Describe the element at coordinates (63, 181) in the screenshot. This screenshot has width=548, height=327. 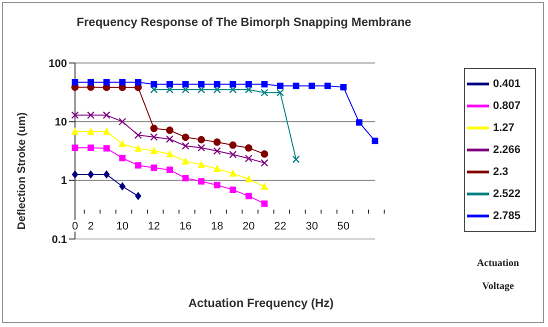
I see `y-tick-label: 1` at that location.